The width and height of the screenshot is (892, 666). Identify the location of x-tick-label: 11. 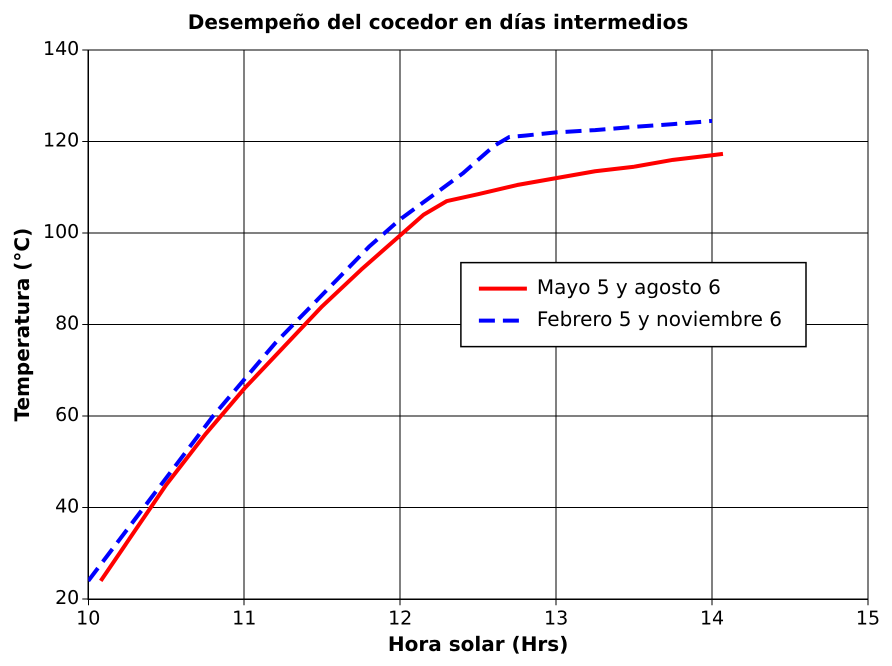
(244, 619).